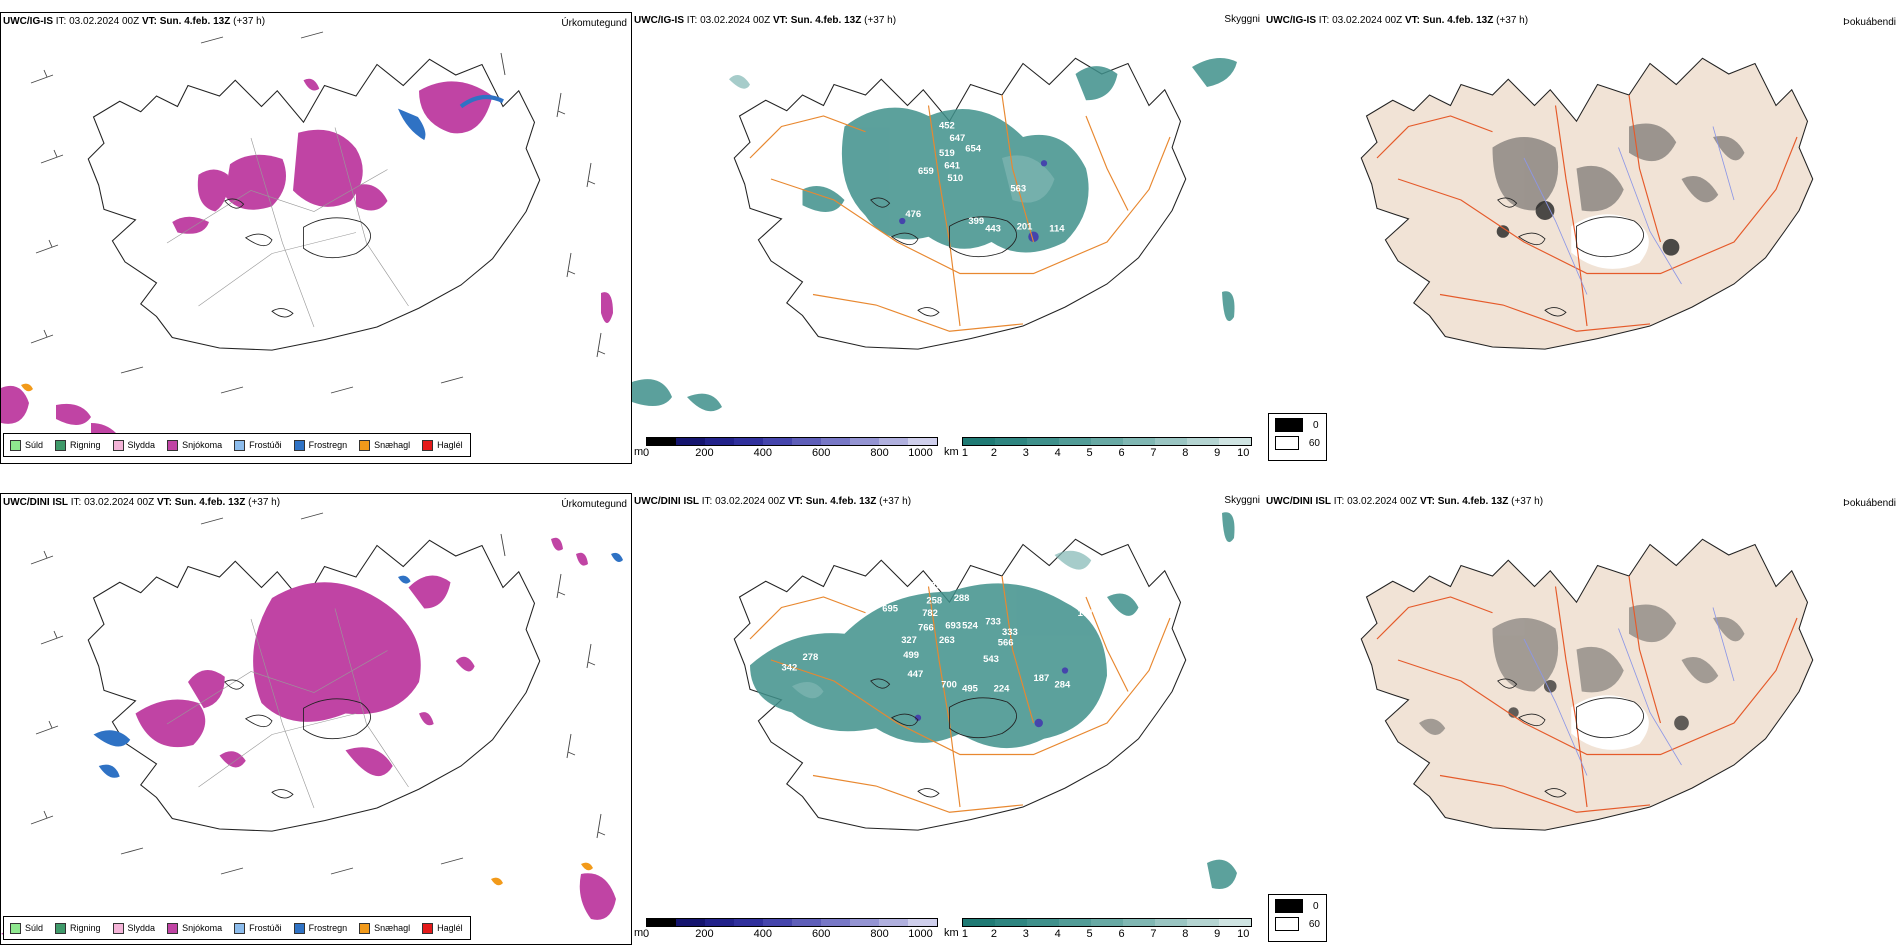 Image resolution: width=1900 pixels, height=950 pixels. I want to click on fog-legend-item: 0, so click(1297, 906).